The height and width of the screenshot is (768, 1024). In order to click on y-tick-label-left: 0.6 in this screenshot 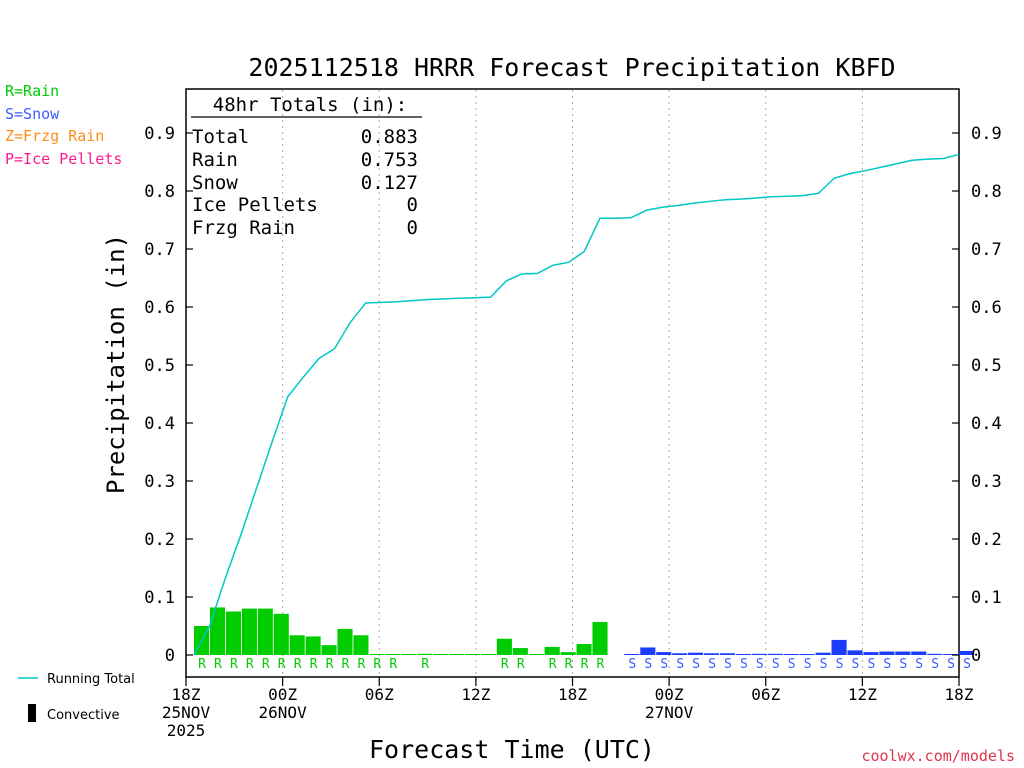, I will do `click(159, 308)`.